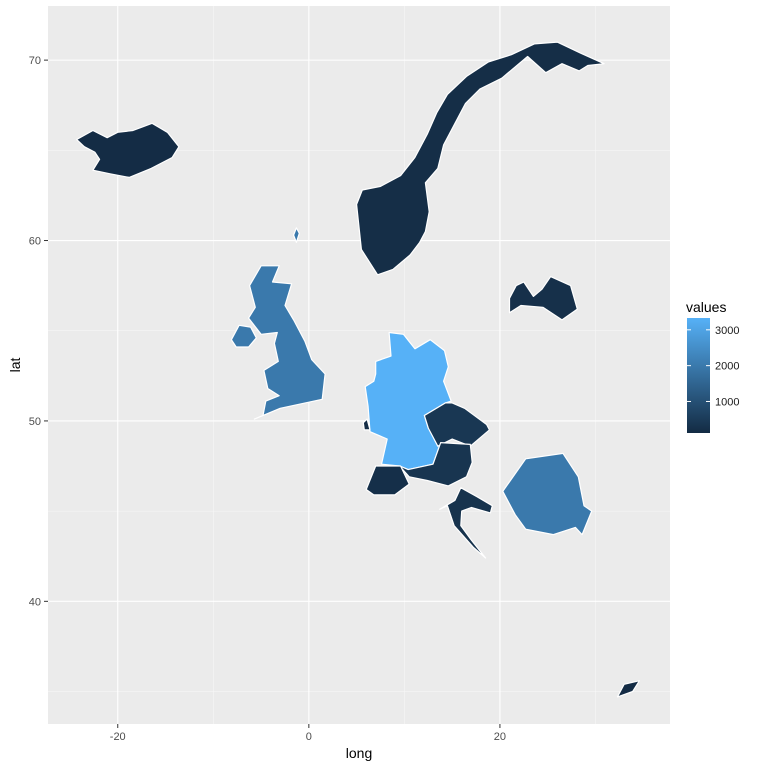 This screenshot has height=768, width=768. I want to click on legend-break-label: 1000, so click(727, 402).